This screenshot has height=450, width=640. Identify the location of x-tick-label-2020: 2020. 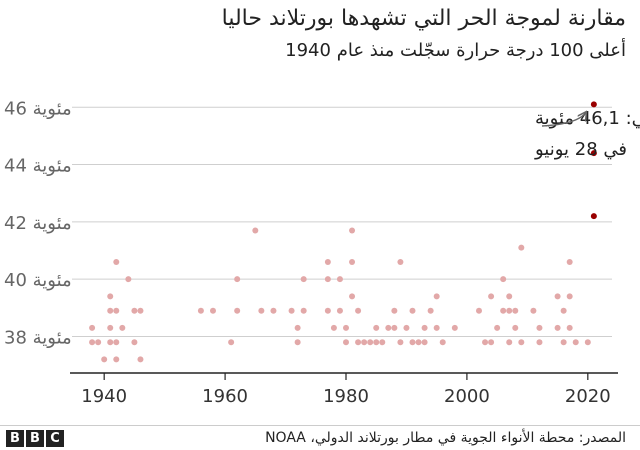
(588, 396).